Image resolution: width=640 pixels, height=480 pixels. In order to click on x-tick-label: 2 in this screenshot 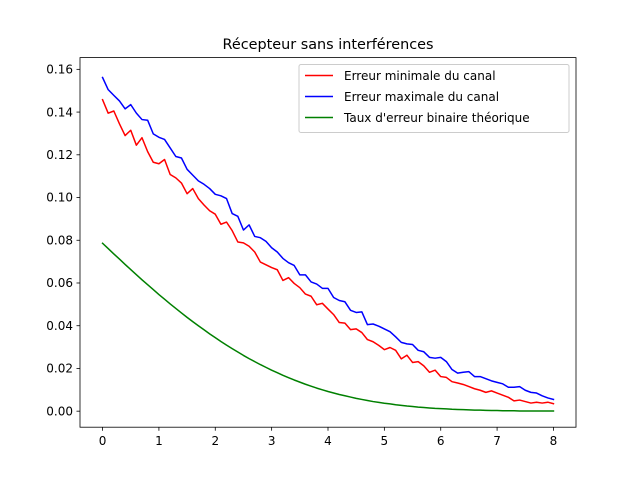, I will do `click(215, 441)`.